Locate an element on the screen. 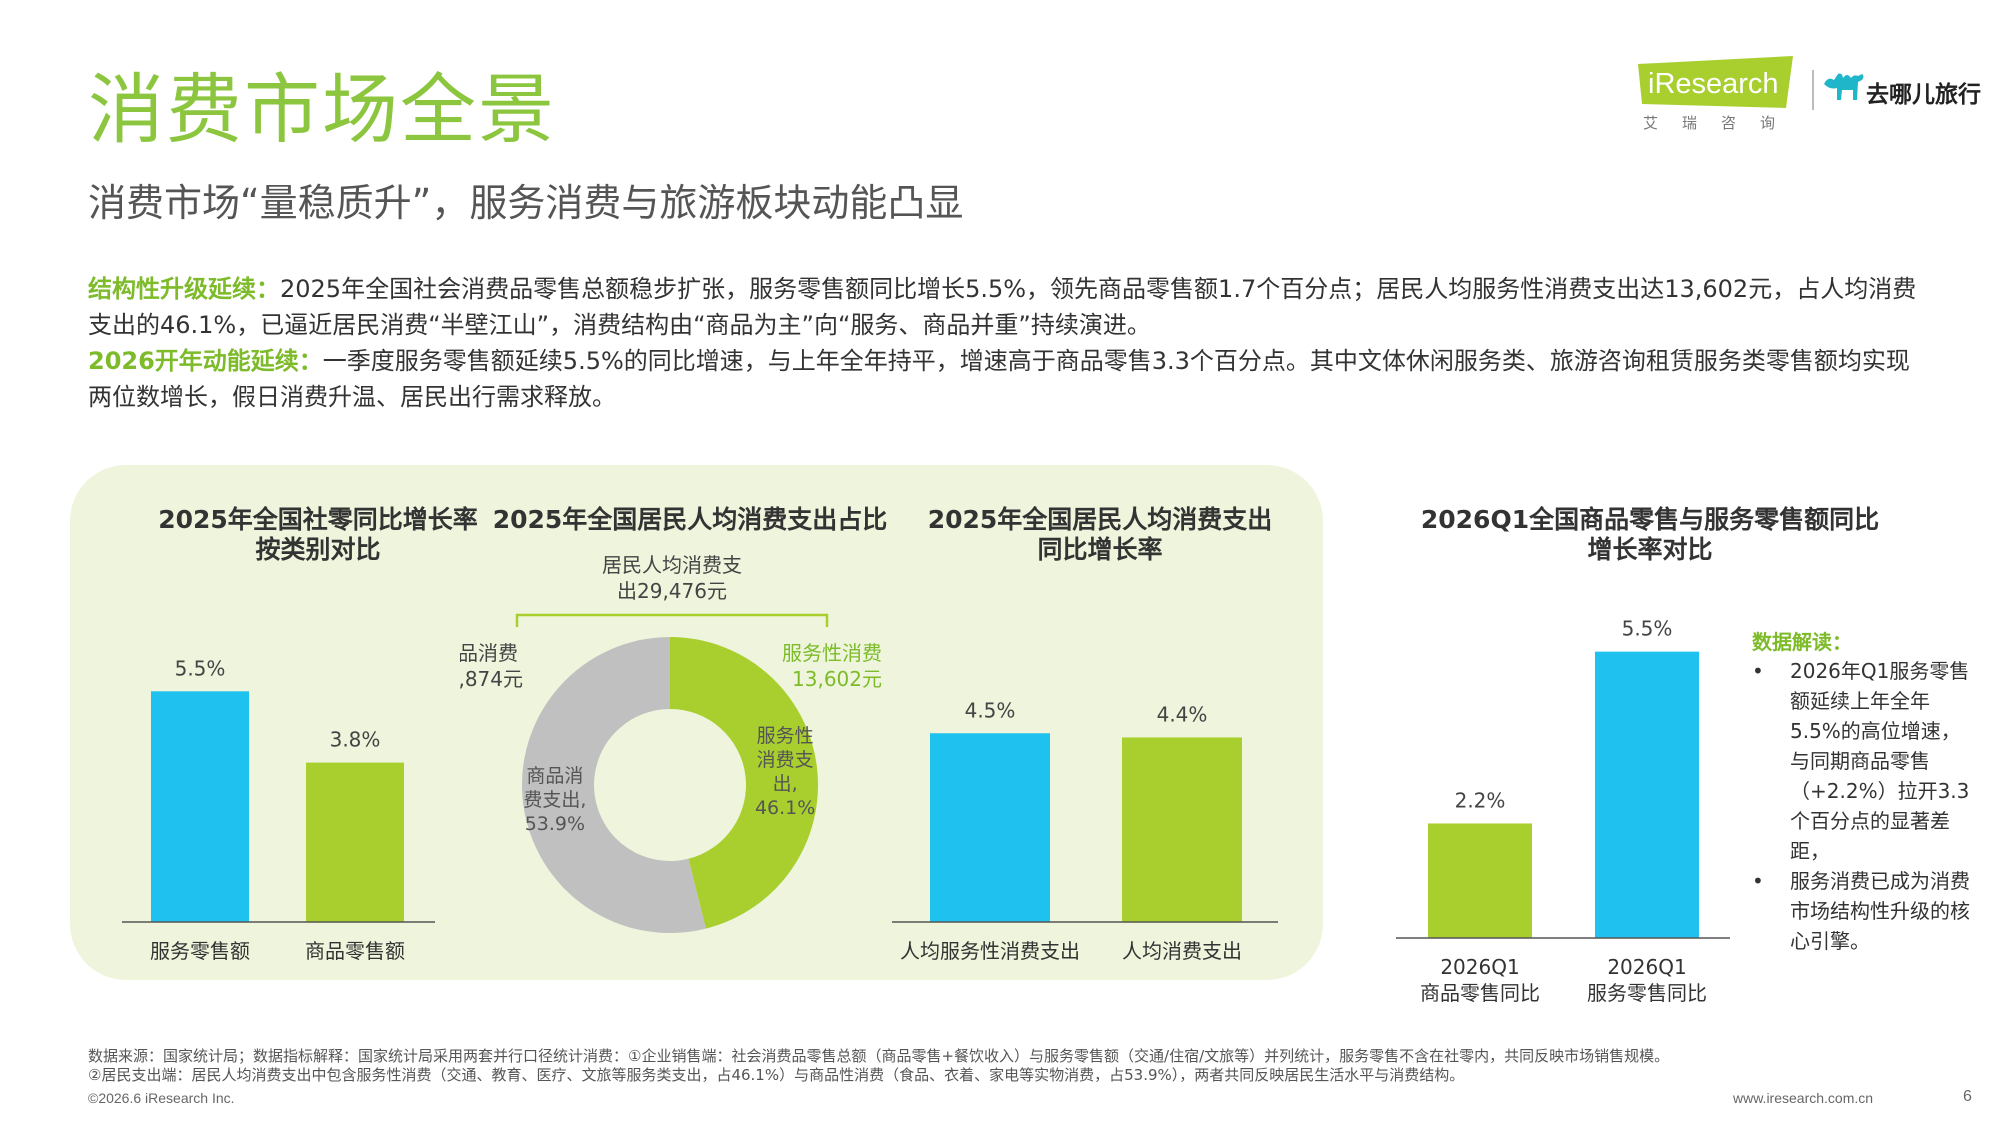  bar-value-label-1: 2.2% is located at coordinates (1480, 800).